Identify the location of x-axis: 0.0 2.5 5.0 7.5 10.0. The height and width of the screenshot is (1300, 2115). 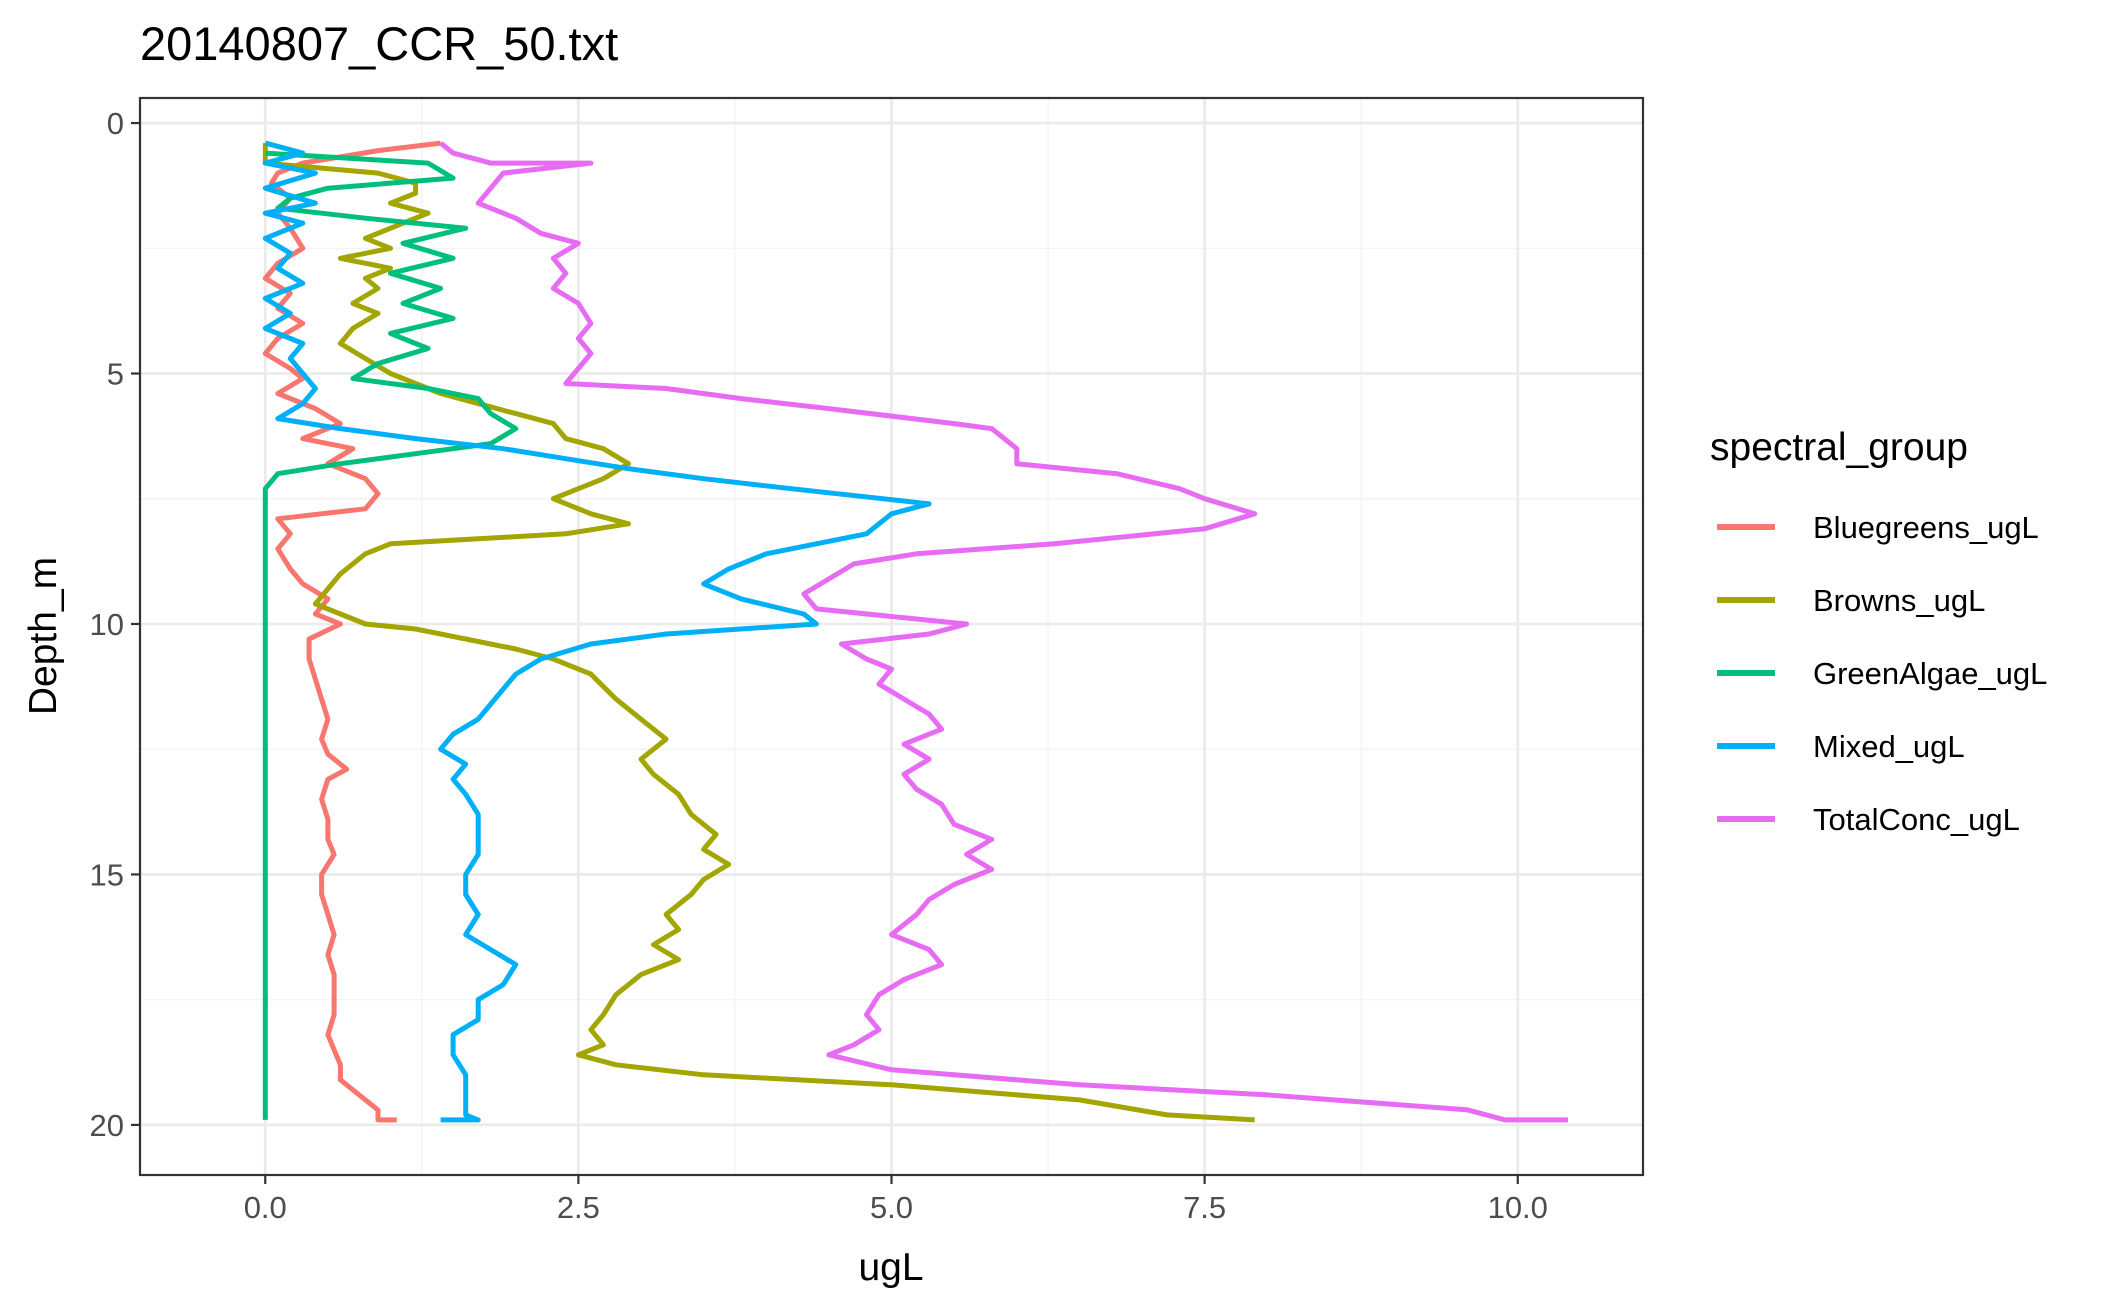
(896, 1200).